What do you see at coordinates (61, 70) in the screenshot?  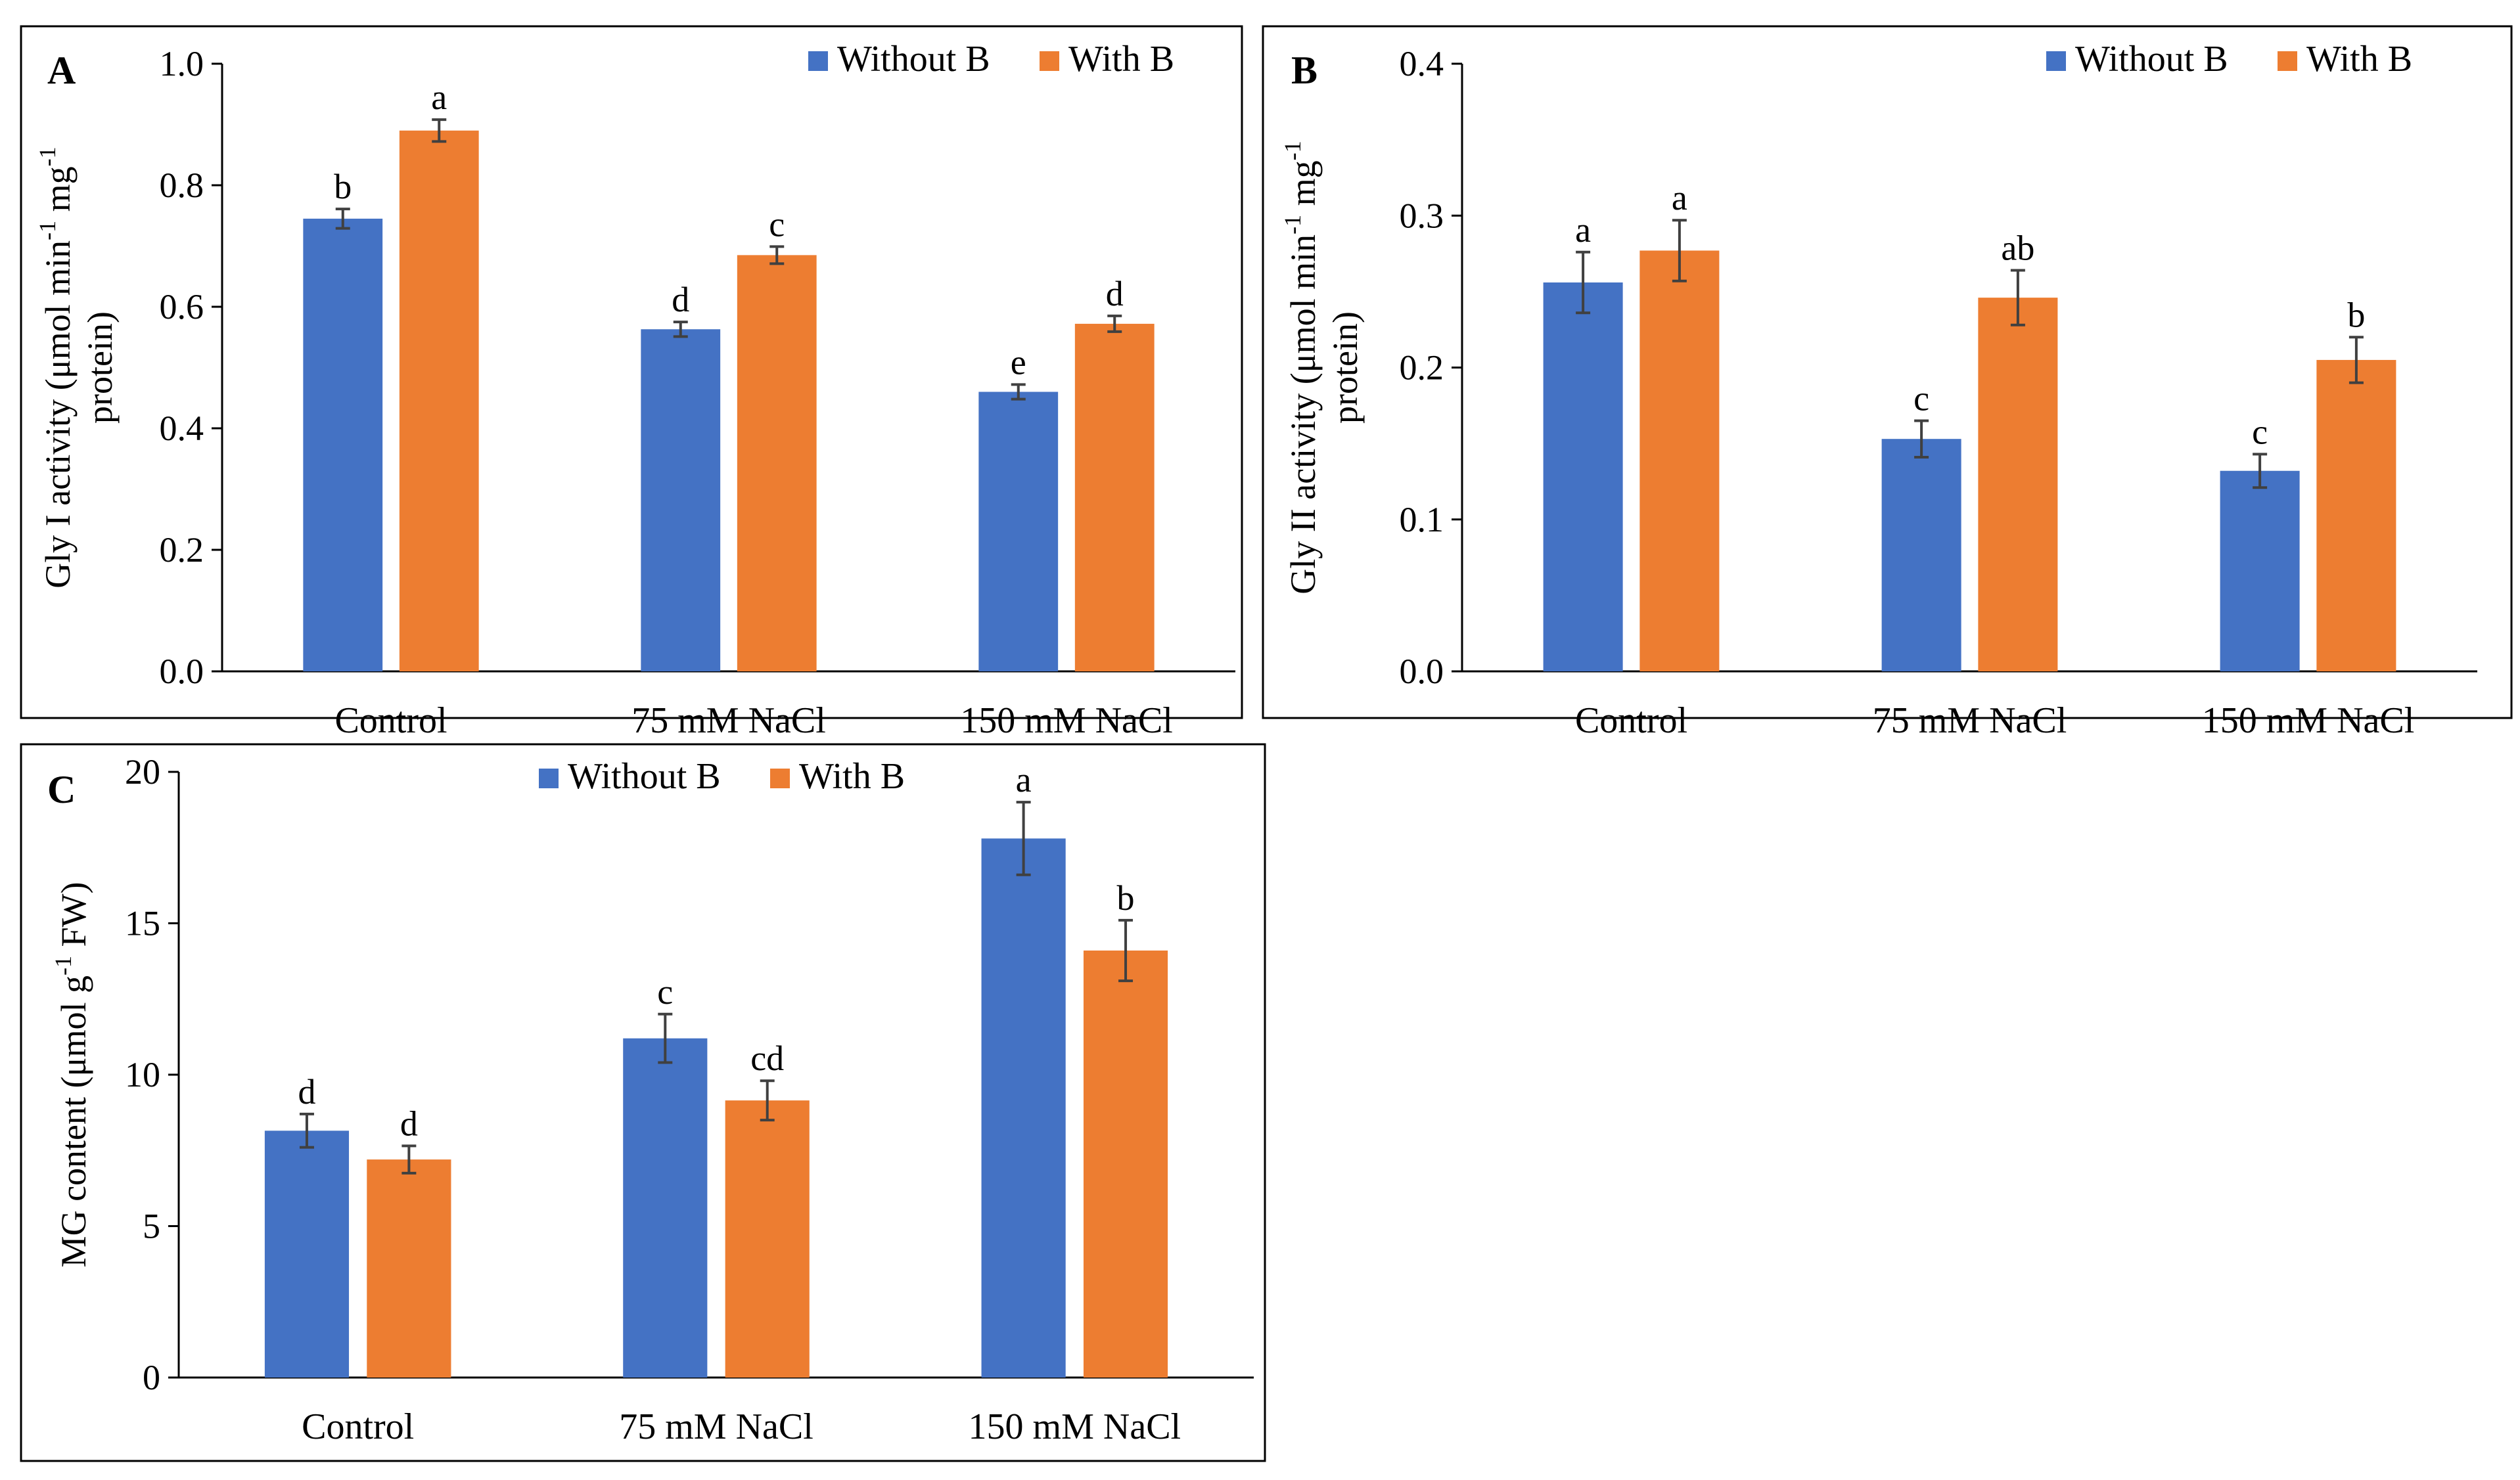 I see `panel-letter: A` at bounding box center [61, 70].